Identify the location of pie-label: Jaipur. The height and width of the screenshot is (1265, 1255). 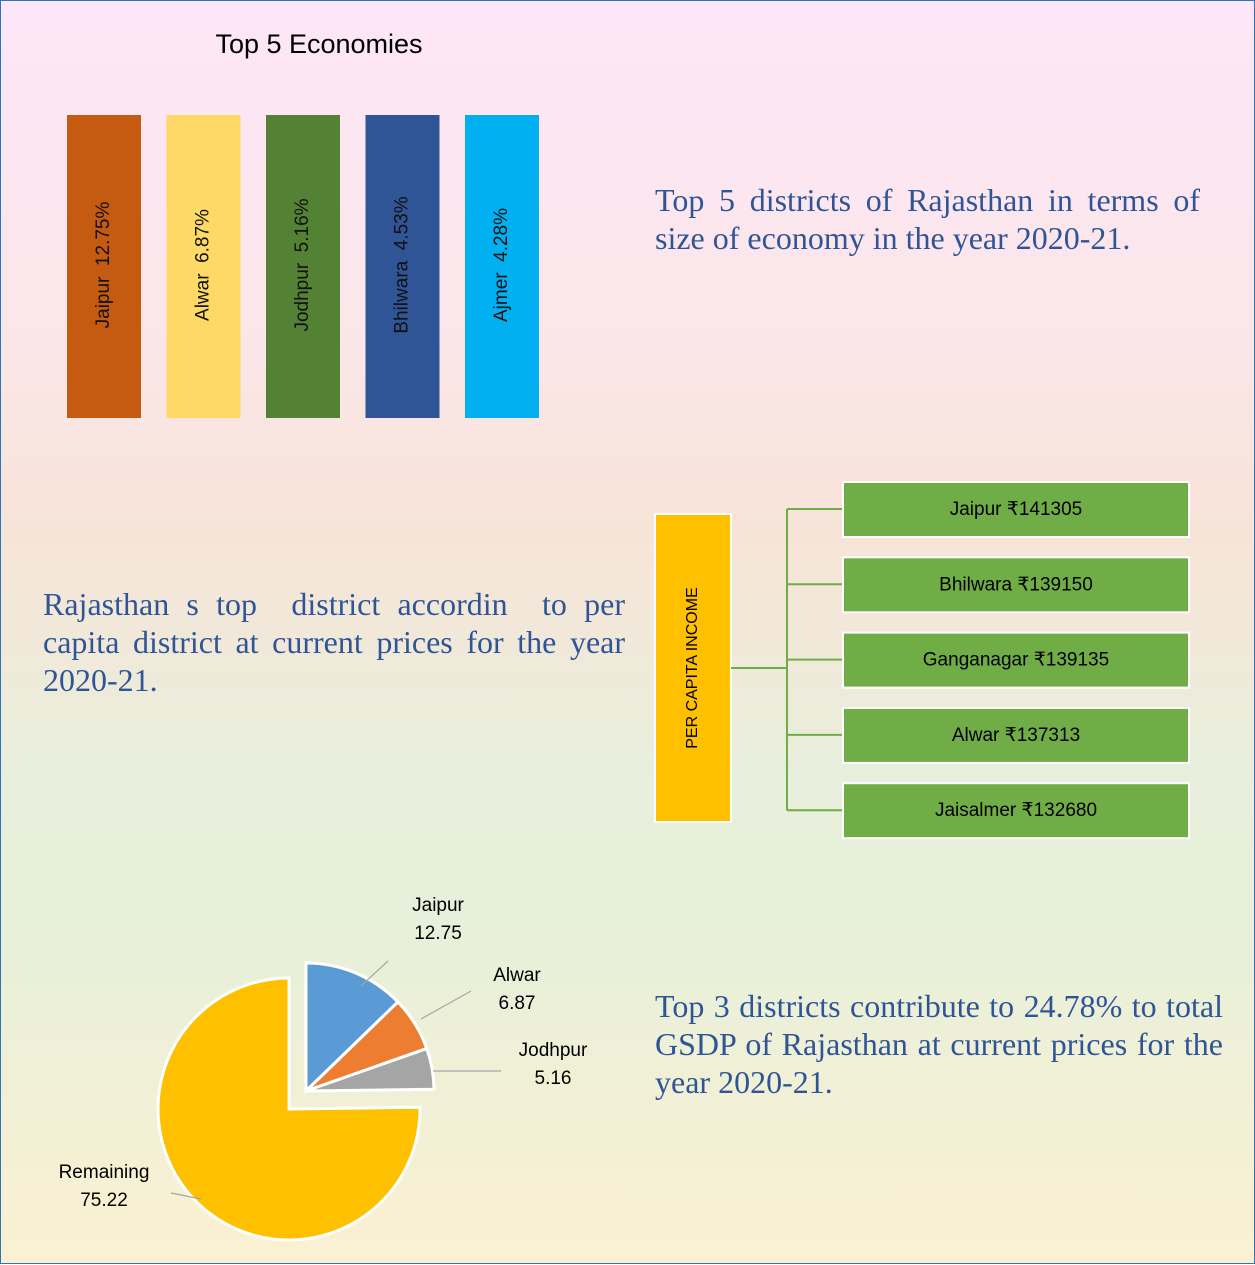
(438, 905).